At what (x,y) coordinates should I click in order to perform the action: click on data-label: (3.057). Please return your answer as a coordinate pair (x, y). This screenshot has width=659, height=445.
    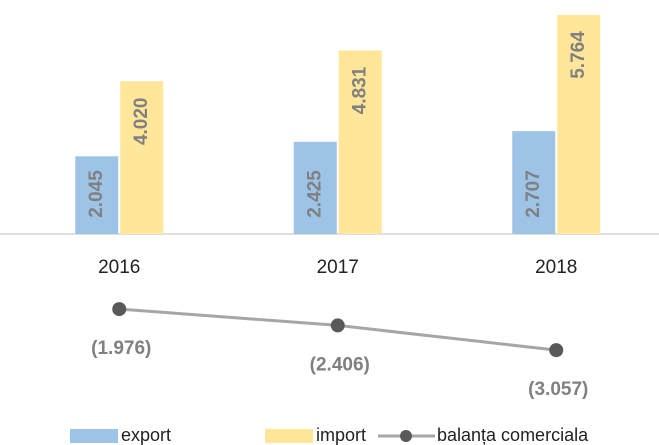
    Looking at the image, I should click on (558, 389).